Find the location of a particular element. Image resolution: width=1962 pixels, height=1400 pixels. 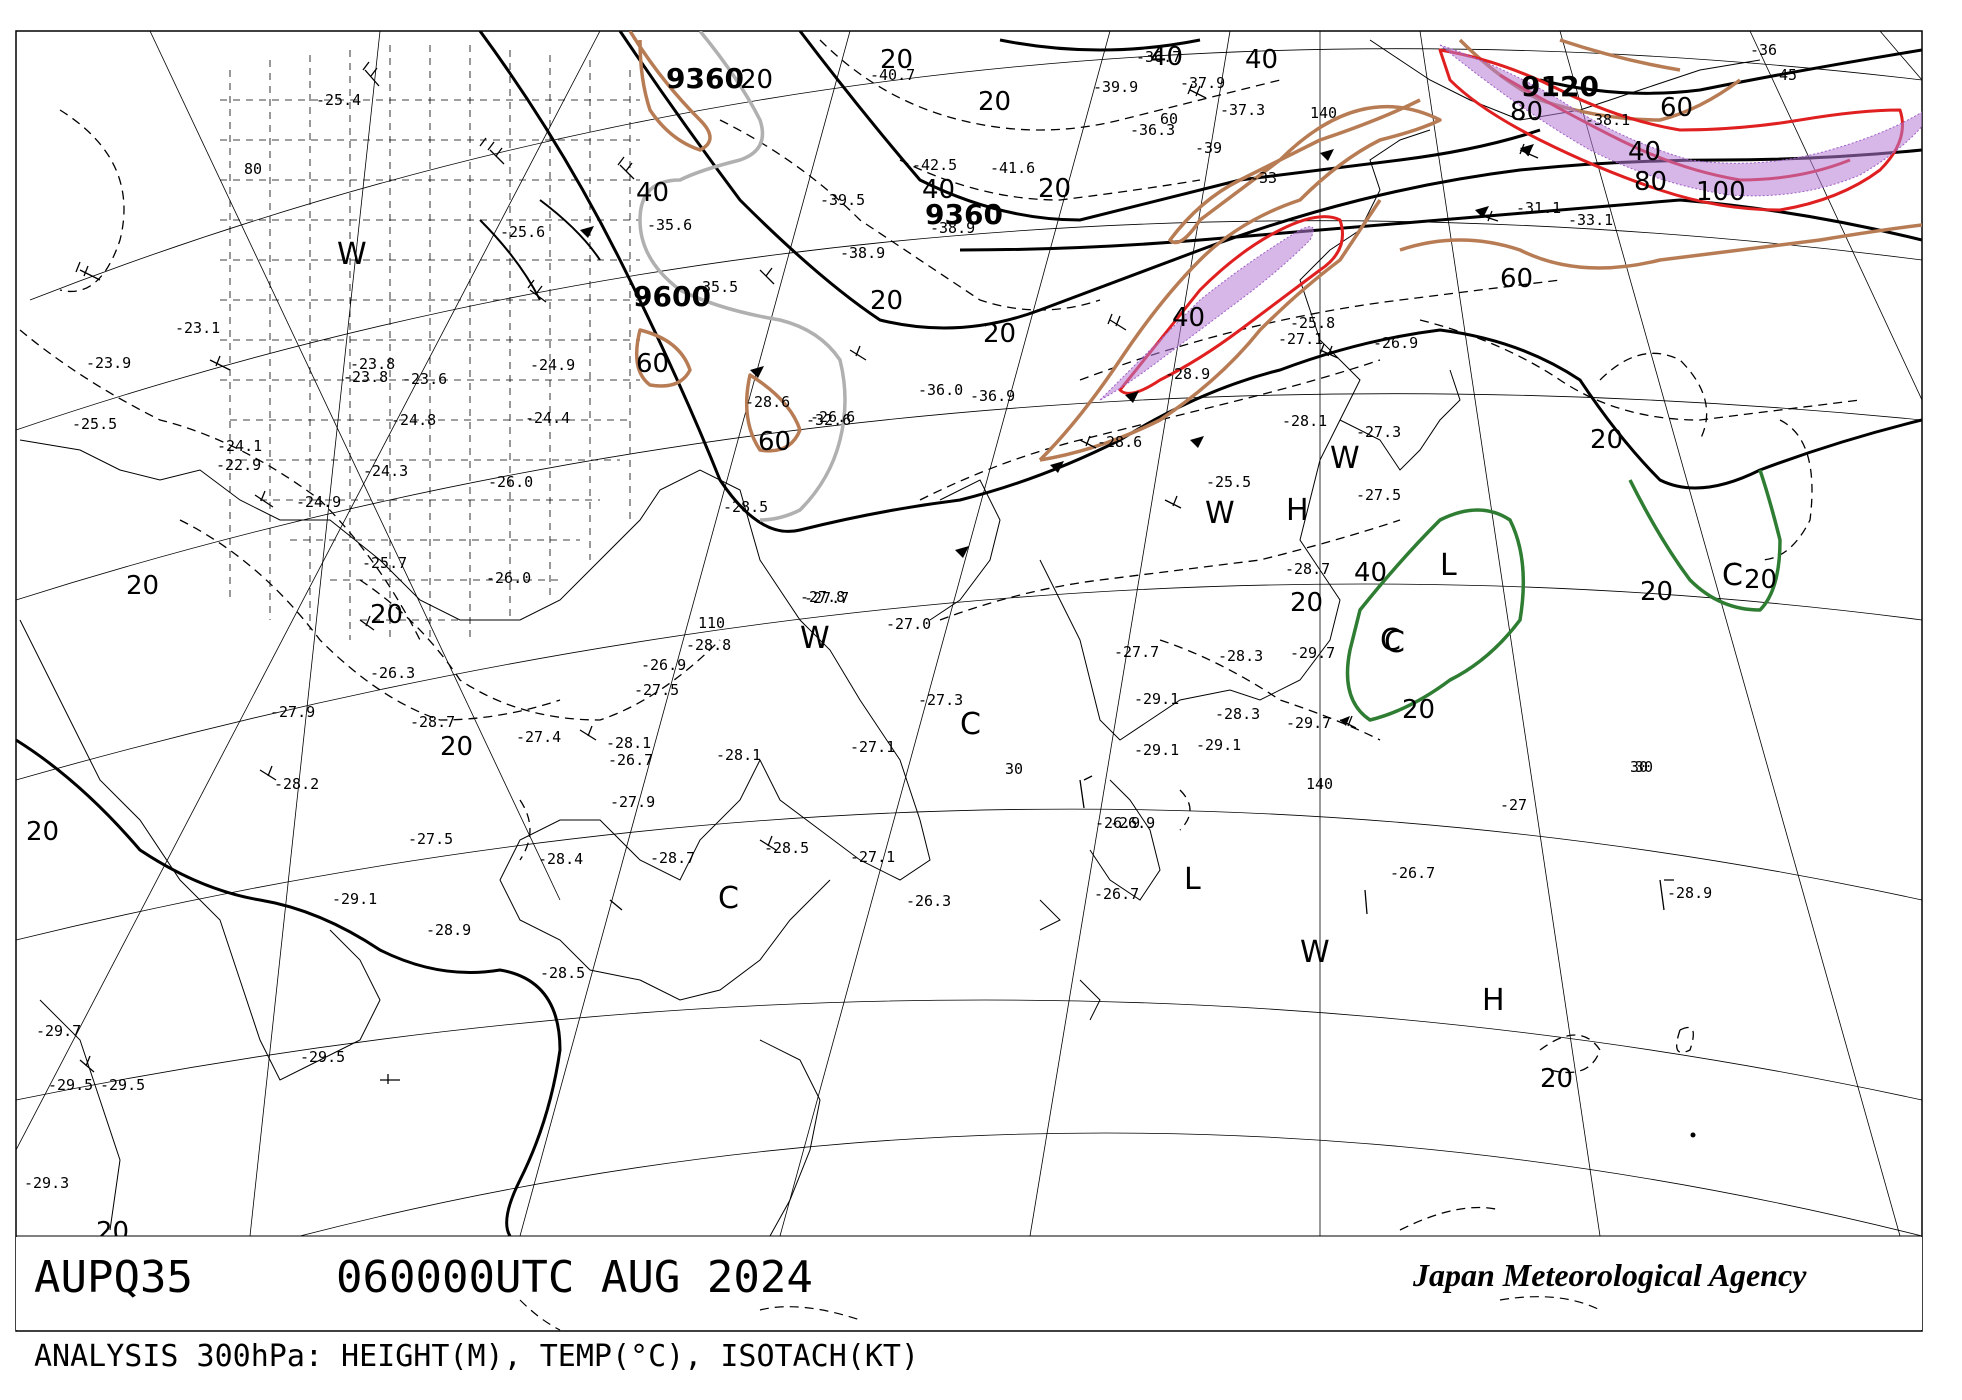

isotach-label: 100 is located at coordinates (1721, 192).